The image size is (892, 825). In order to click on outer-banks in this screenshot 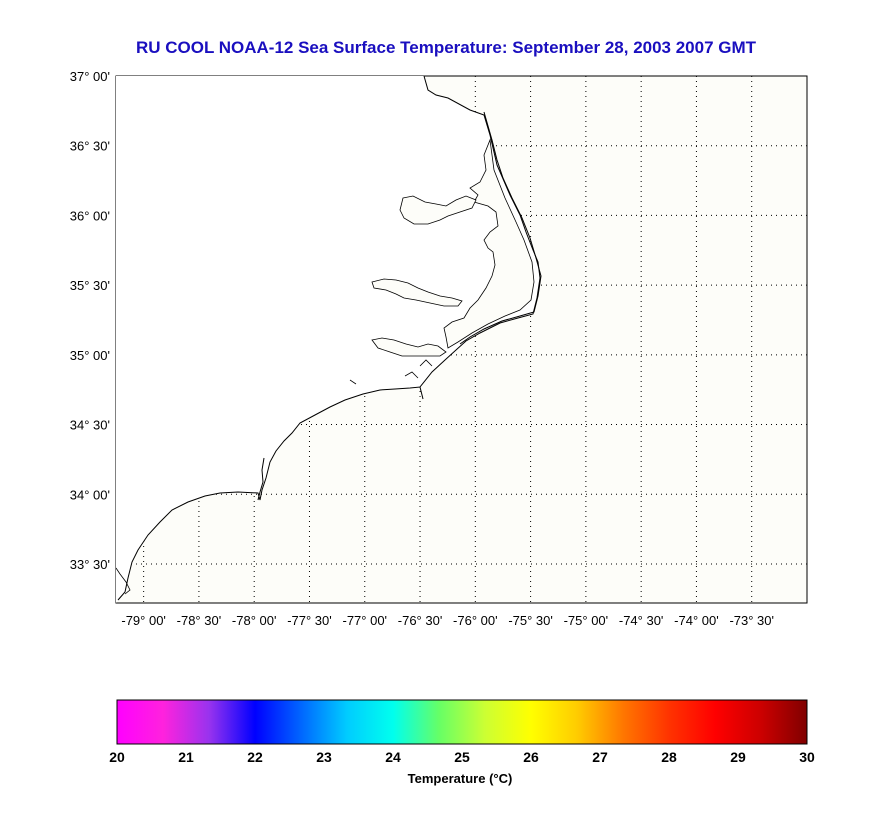, I will do `click(500, 228)`.